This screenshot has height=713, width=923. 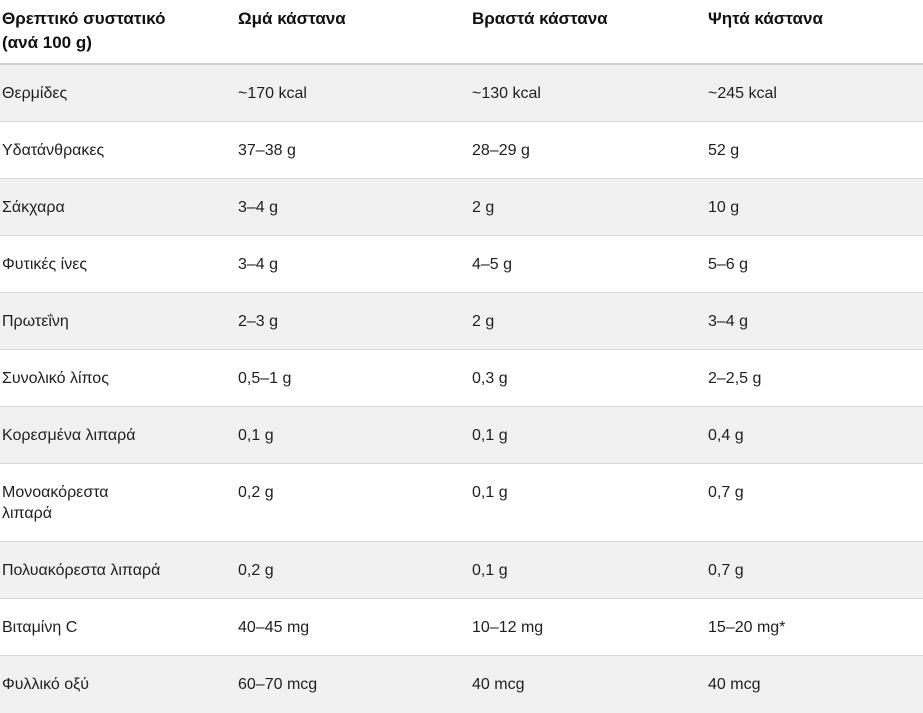 I want to click on table-row: Θερμίδες ~170 kcal ~130 kcal ~245 kcal, so click(x=461, y=93).